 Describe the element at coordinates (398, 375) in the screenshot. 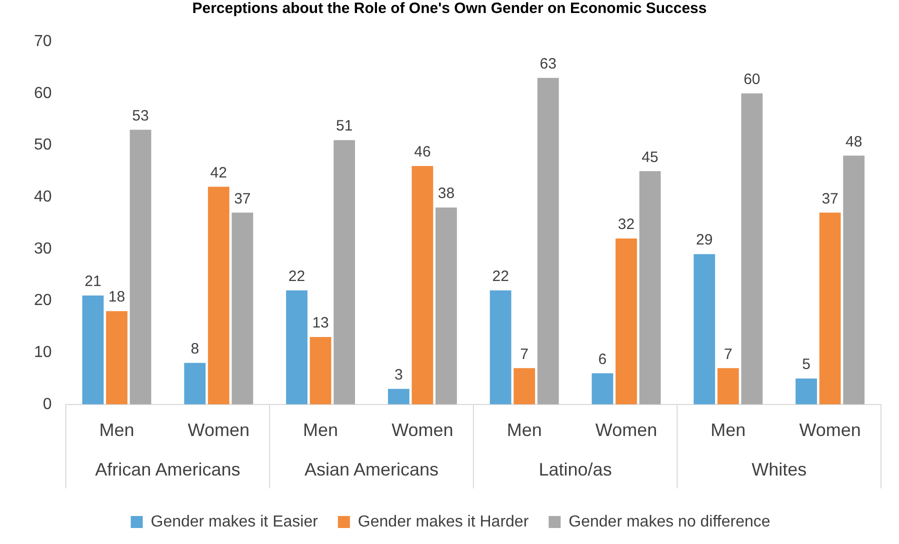

I see `data-label: 3` at that location.